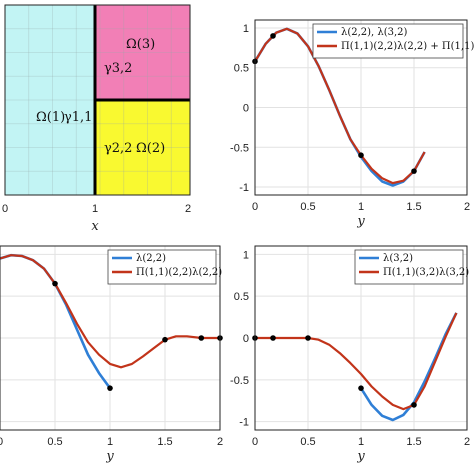 The height and width of the screenshot is (474, 474). What do you see at coordinates (78, 117) in the screenshot?
I see `interface-label-gamma-11: γ1,1` at bounding box center [78, 117].